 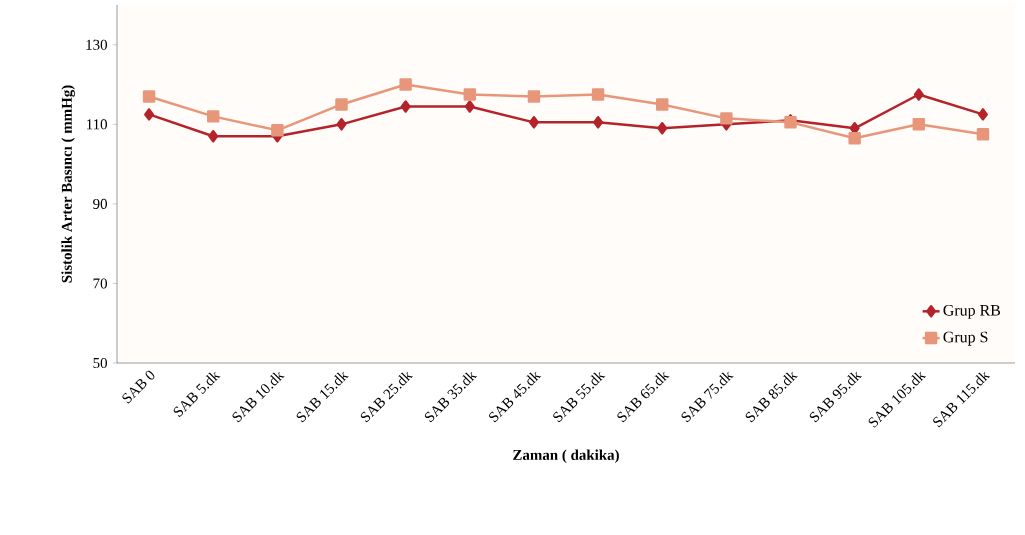 What do you see at coordinates (138, 387) in the screenshot?
I see `x-tick-label: SAB 0` at bounding box center [138, 387].